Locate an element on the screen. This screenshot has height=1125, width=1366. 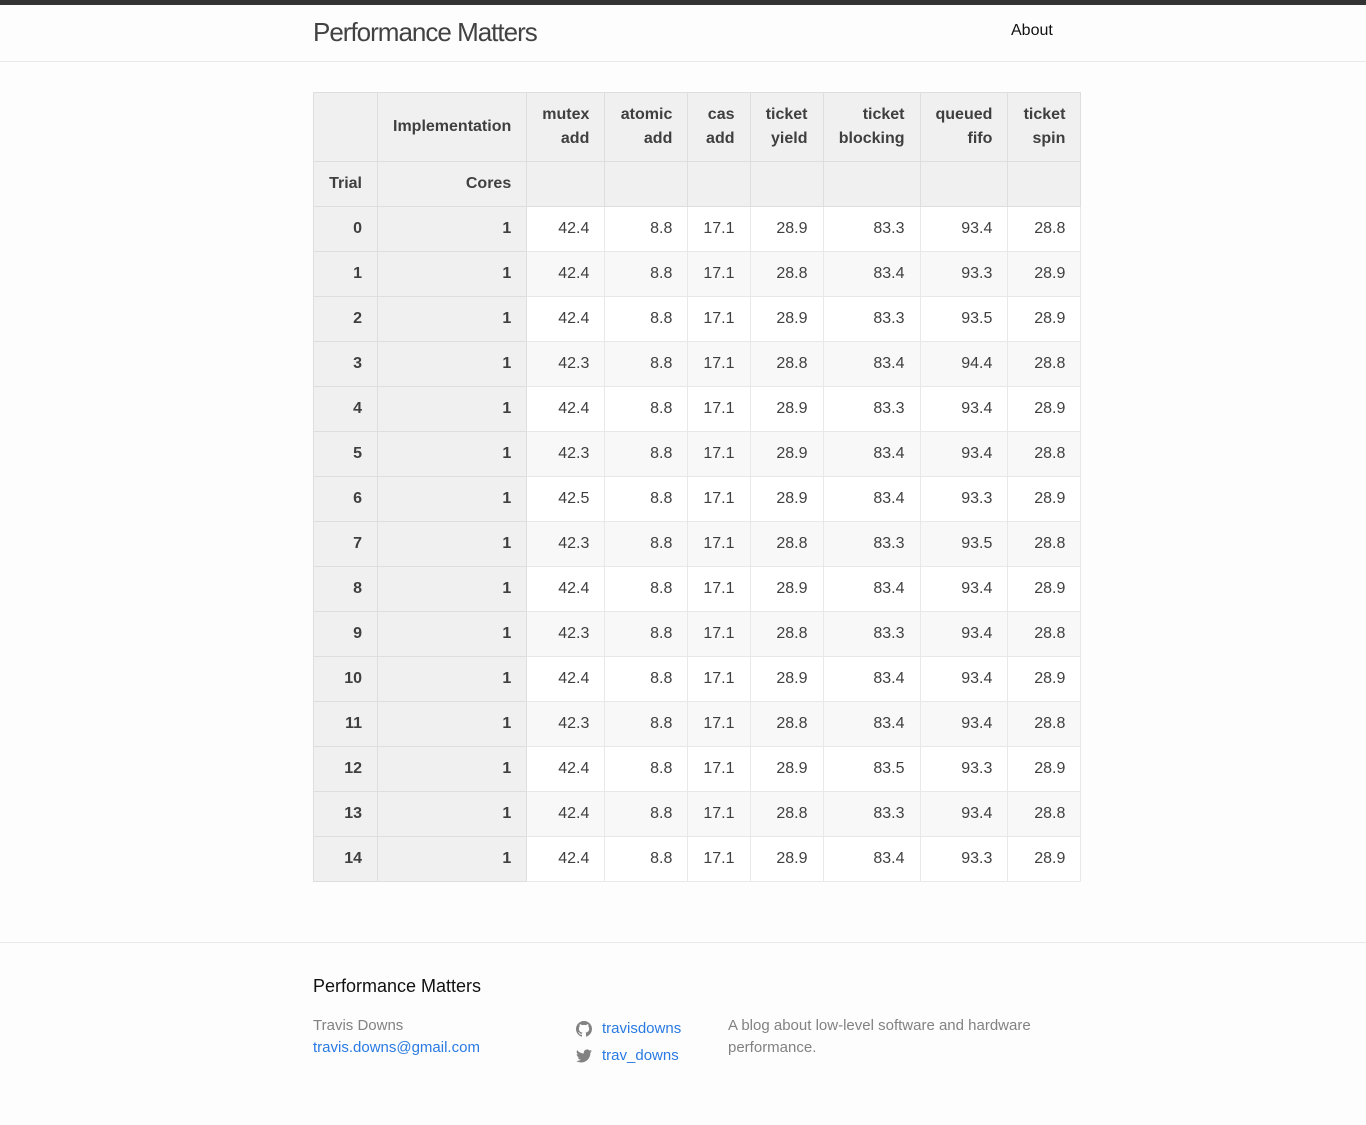
github-link: travisdowns is located at coordinates (628, 1028).